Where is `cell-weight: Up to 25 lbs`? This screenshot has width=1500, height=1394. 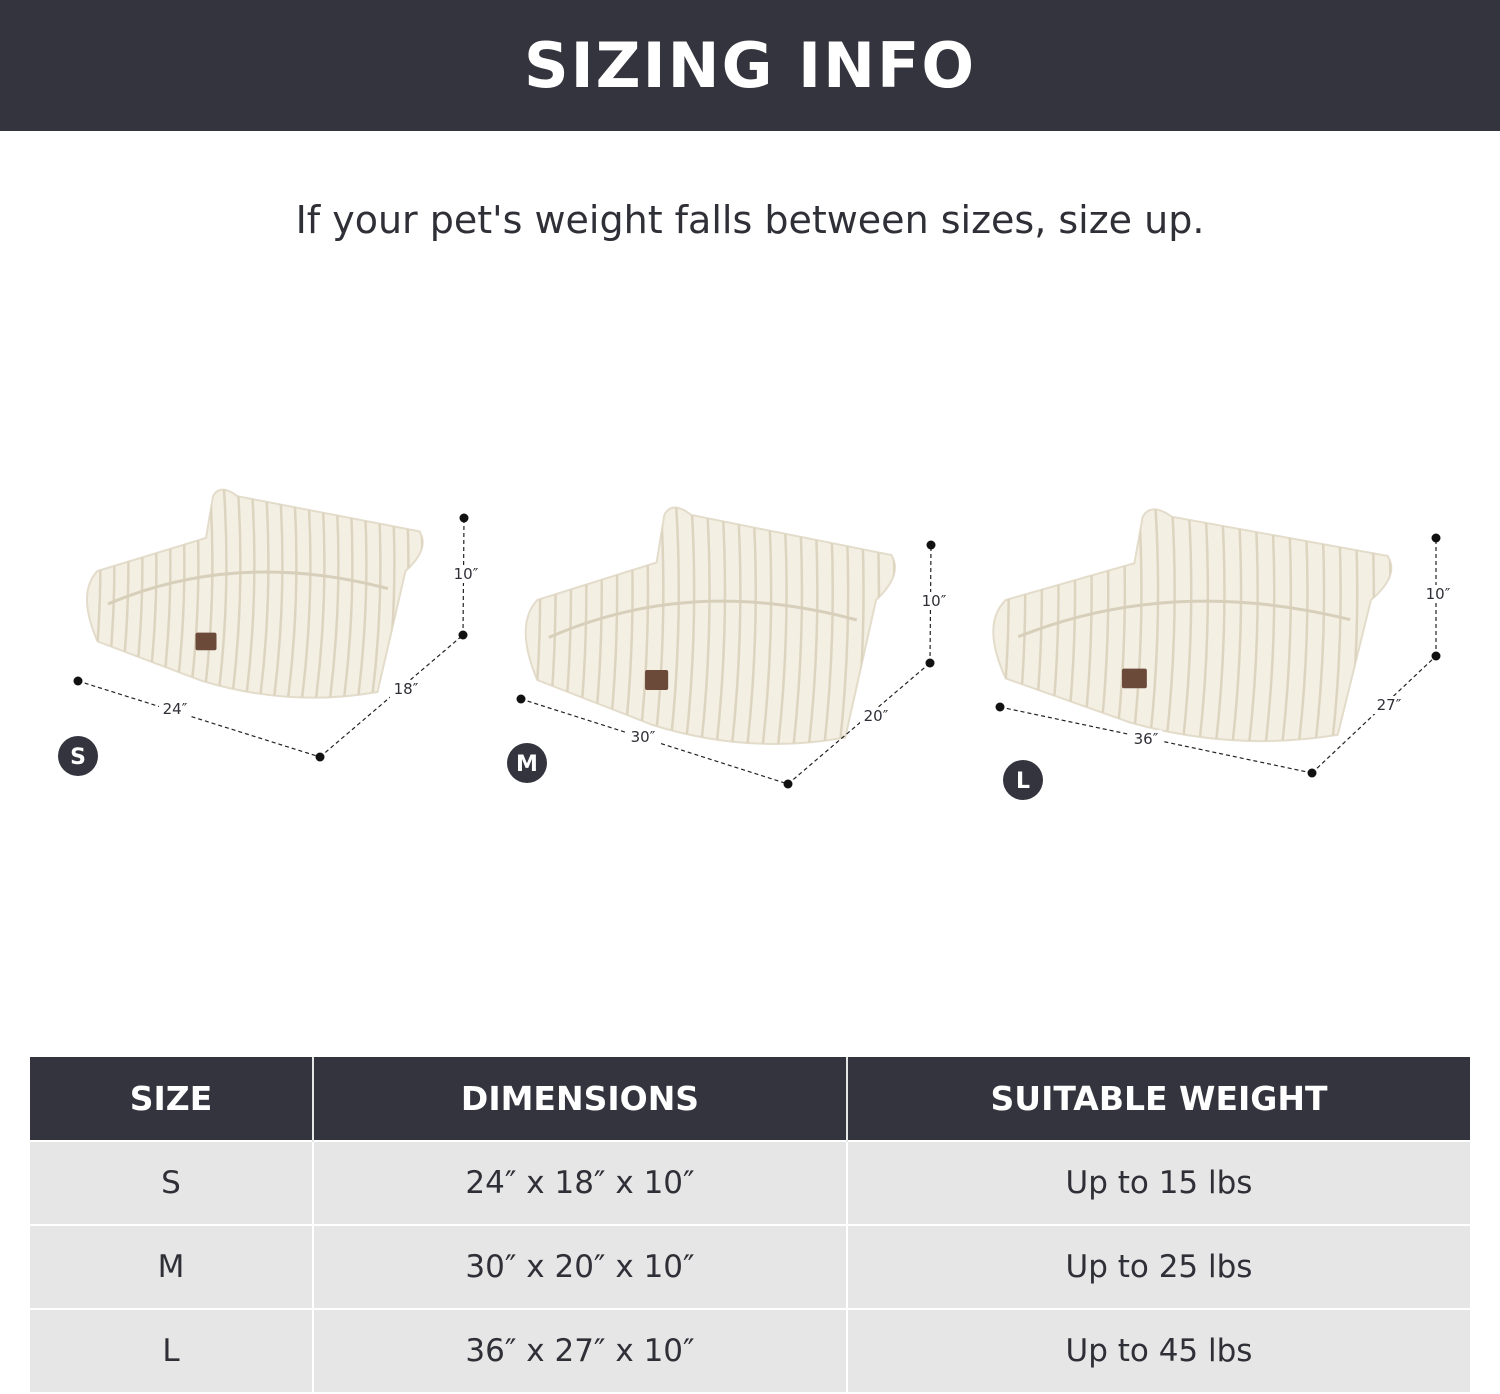 cell-weight: Up to 25 lbs is located at coordinates (1158, 1266).